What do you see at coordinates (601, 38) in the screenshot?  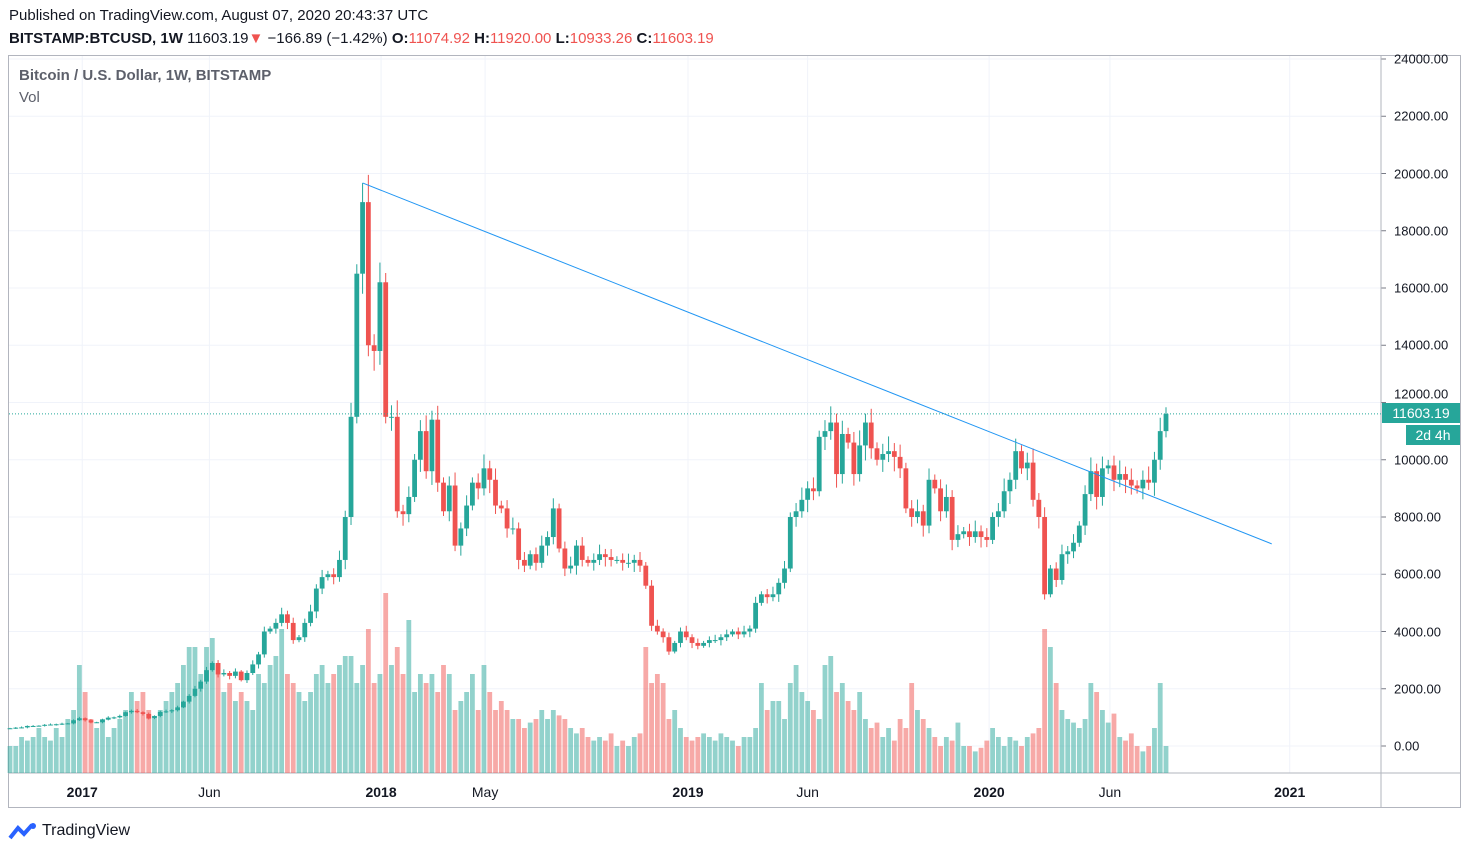 I see `low-value: 10933.26` at bounding box center [601, 38].